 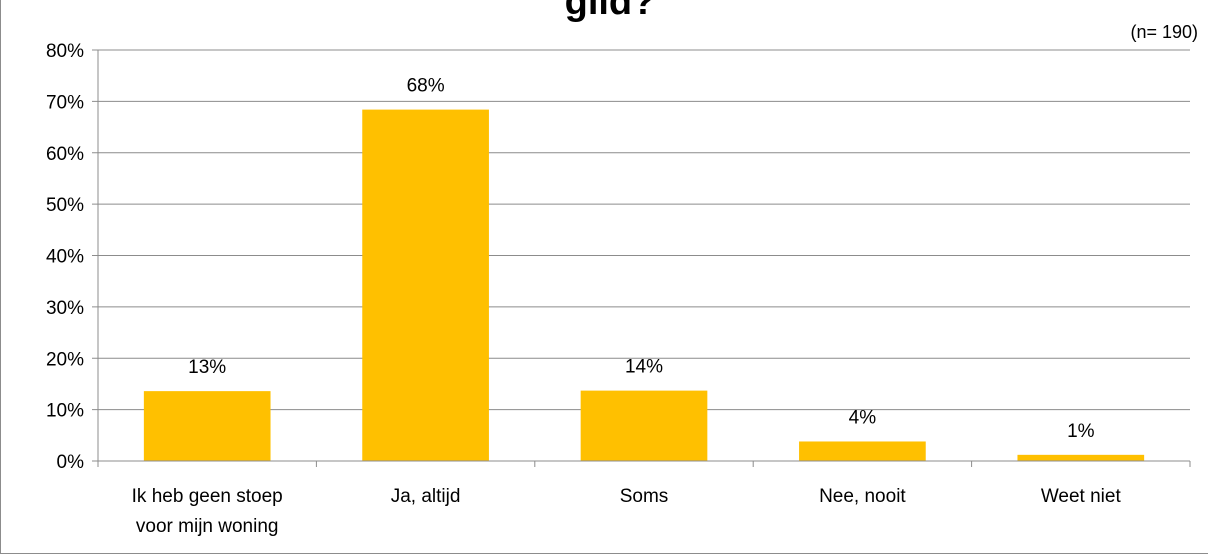 I want to click on data-label: 68%, so click(x=426, y=86).